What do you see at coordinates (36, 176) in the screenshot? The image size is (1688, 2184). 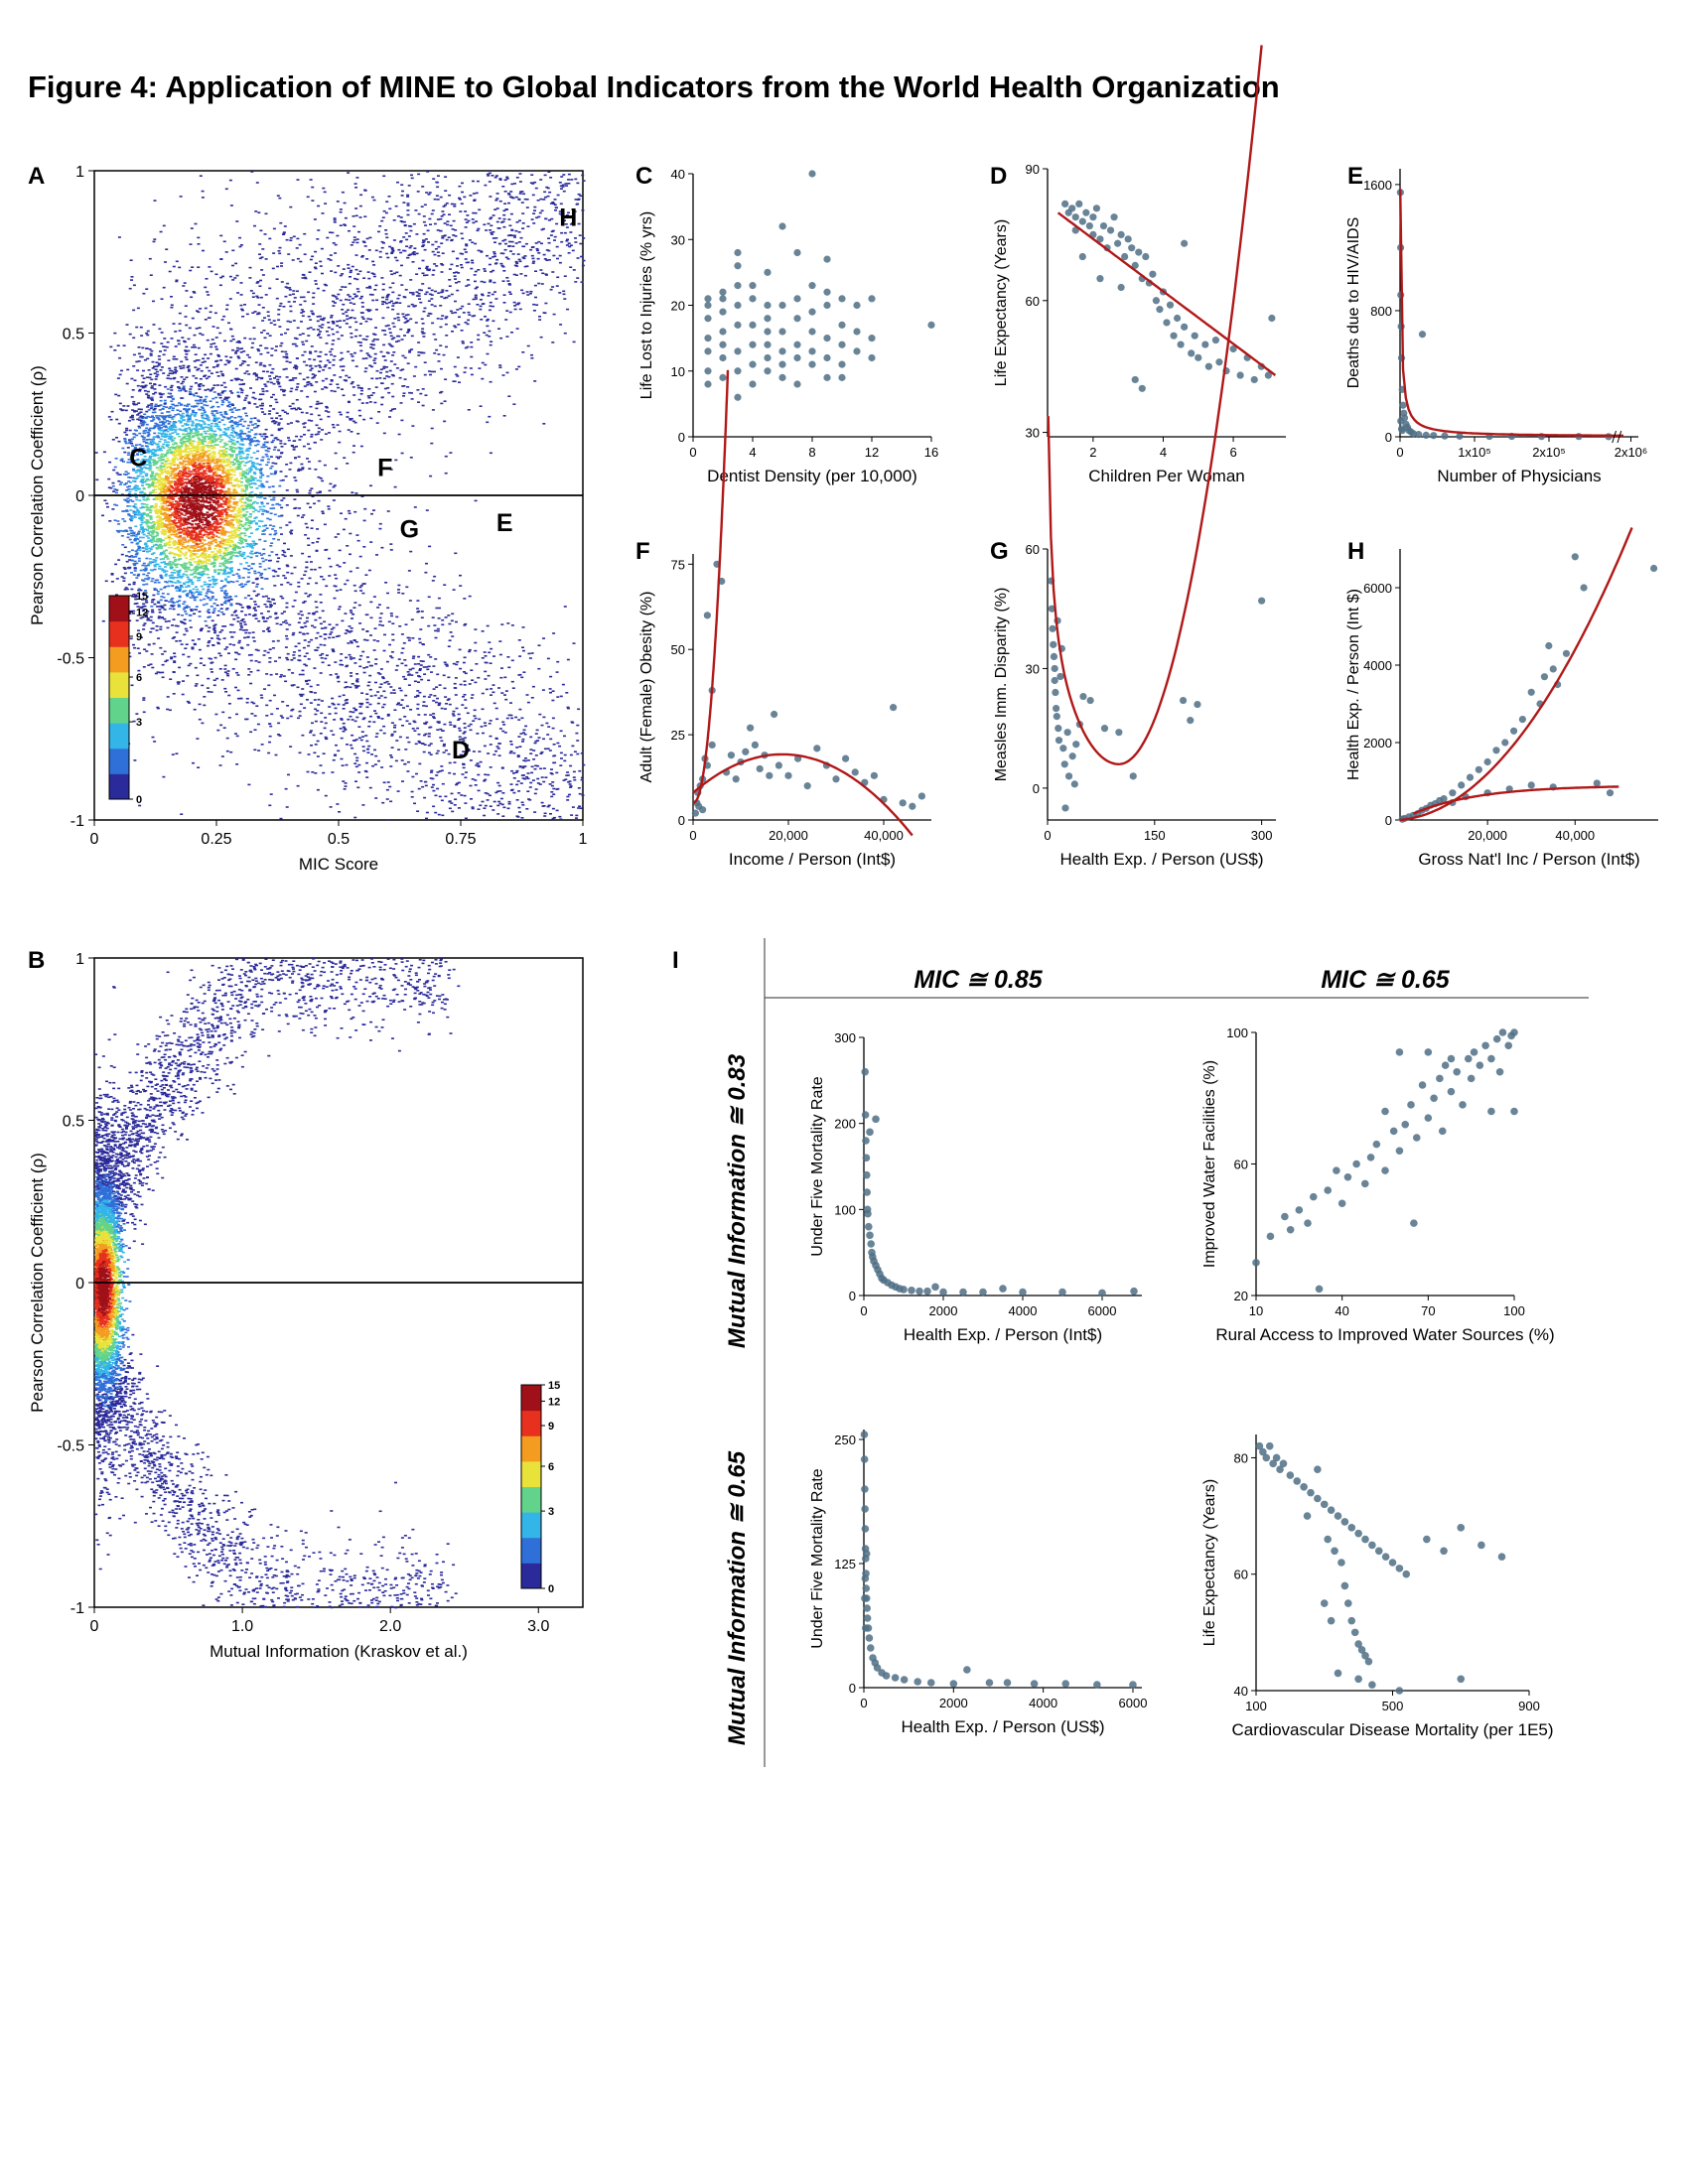 I see `panel-label-A: A` at bounding box center [36, 176].